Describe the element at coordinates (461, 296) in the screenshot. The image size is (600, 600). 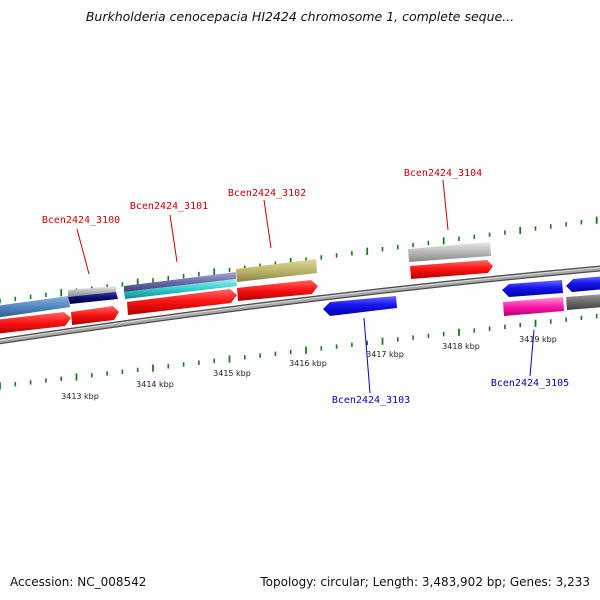
I see `cds-reverse-track` at that location.